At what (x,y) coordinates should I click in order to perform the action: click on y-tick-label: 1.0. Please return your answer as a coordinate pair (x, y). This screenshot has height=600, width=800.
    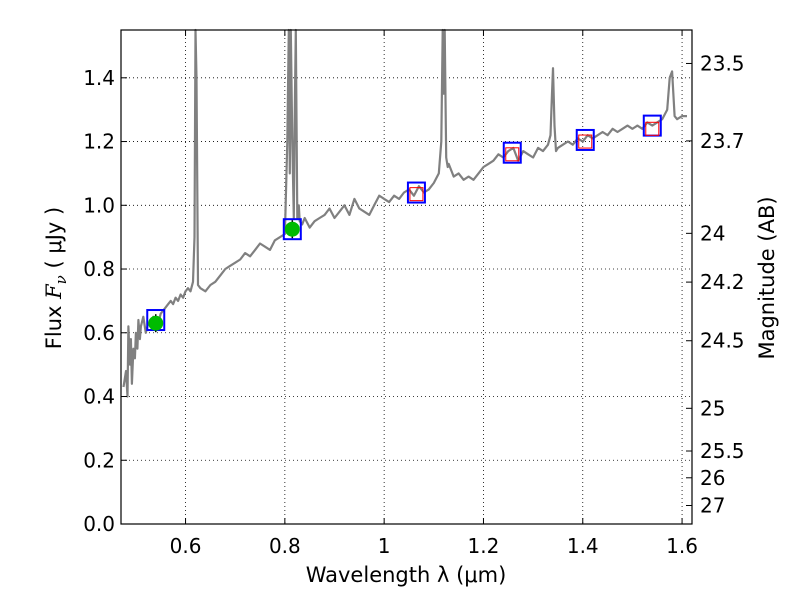
    Looking at the image, I should click on (99, 205).